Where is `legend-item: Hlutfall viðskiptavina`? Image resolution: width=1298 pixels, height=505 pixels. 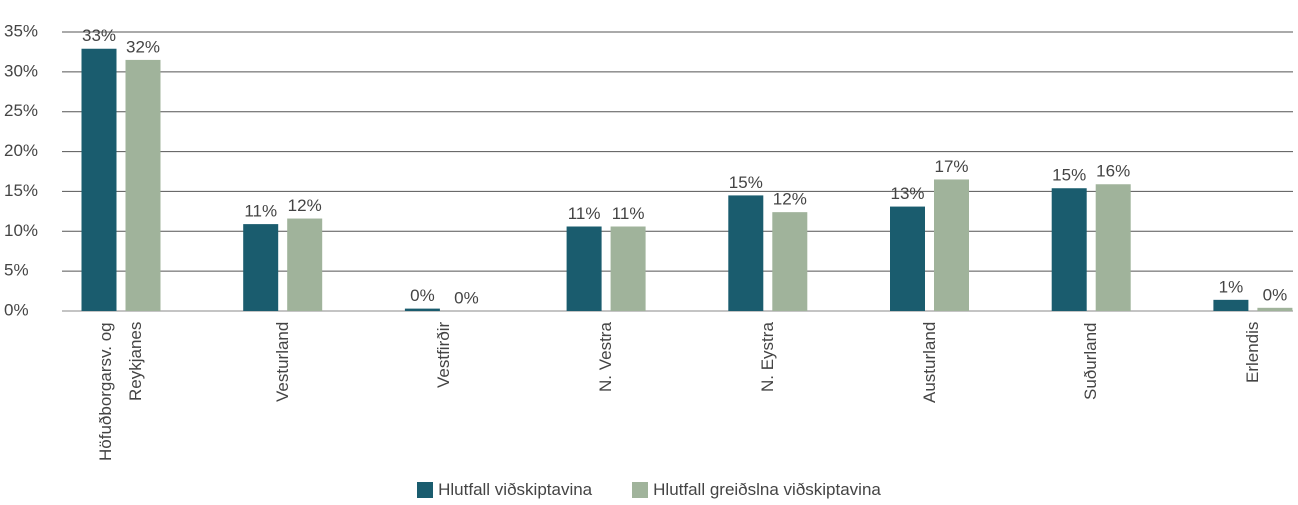 legend-item: Hlutfall viðskiptavina is located at coordinates (504, 490).